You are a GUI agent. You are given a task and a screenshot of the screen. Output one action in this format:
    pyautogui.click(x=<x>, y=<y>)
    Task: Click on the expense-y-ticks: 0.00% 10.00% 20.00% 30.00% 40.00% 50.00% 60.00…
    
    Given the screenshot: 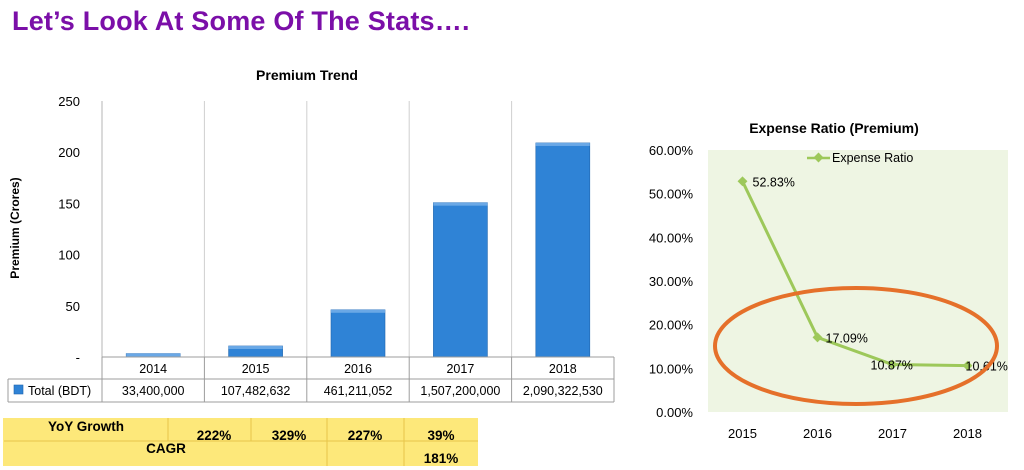 What is the action you would take?
    pyautogui.click(x=671, y=281)
    